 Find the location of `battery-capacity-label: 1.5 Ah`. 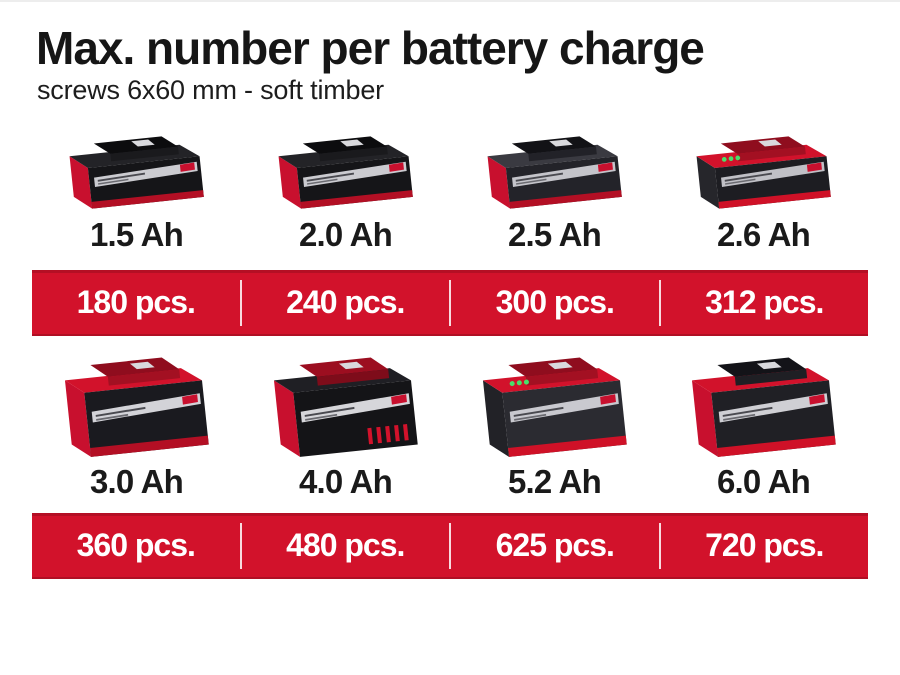

battery-capacity-label: 1.5 Ah is located at coordinates (136, 234).